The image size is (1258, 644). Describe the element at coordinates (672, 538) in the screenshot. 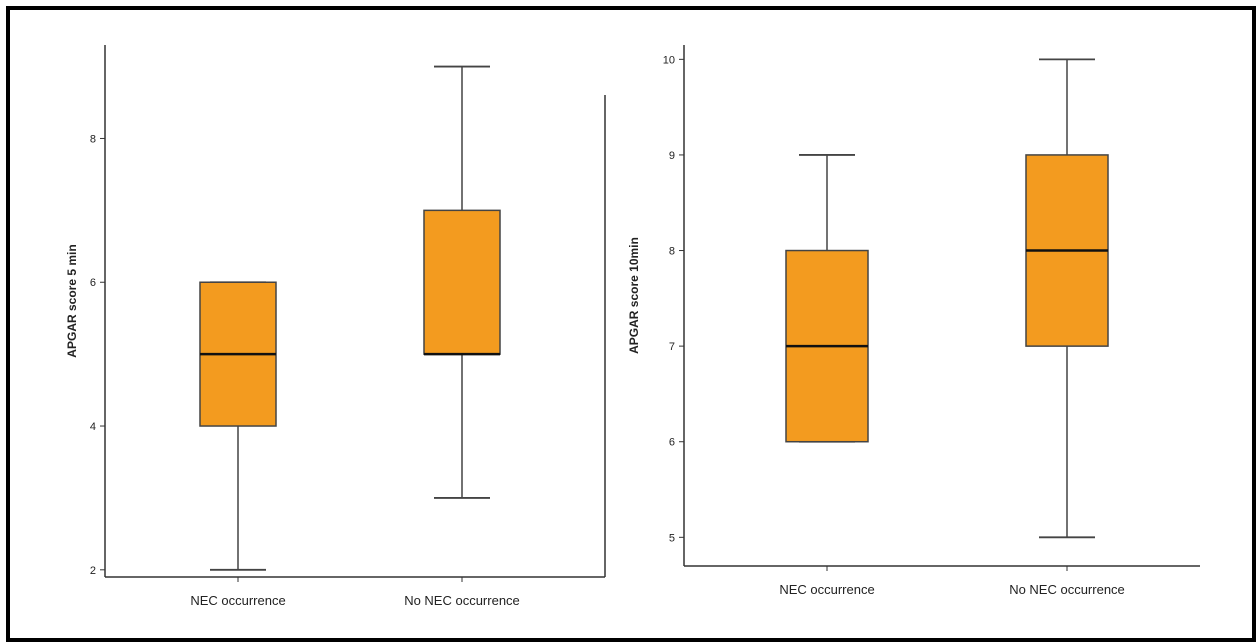

I see `y-tick-label: 5` at that location.